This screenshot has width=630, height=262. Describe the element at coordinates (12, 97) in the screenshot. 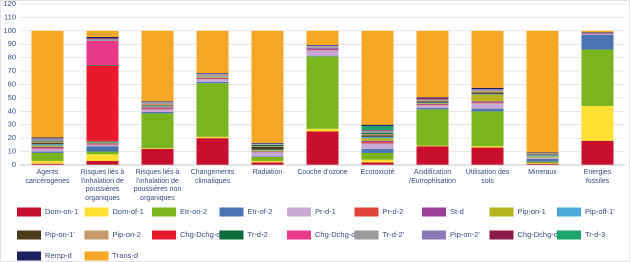

I see `y-tick-label: 50` at that location.